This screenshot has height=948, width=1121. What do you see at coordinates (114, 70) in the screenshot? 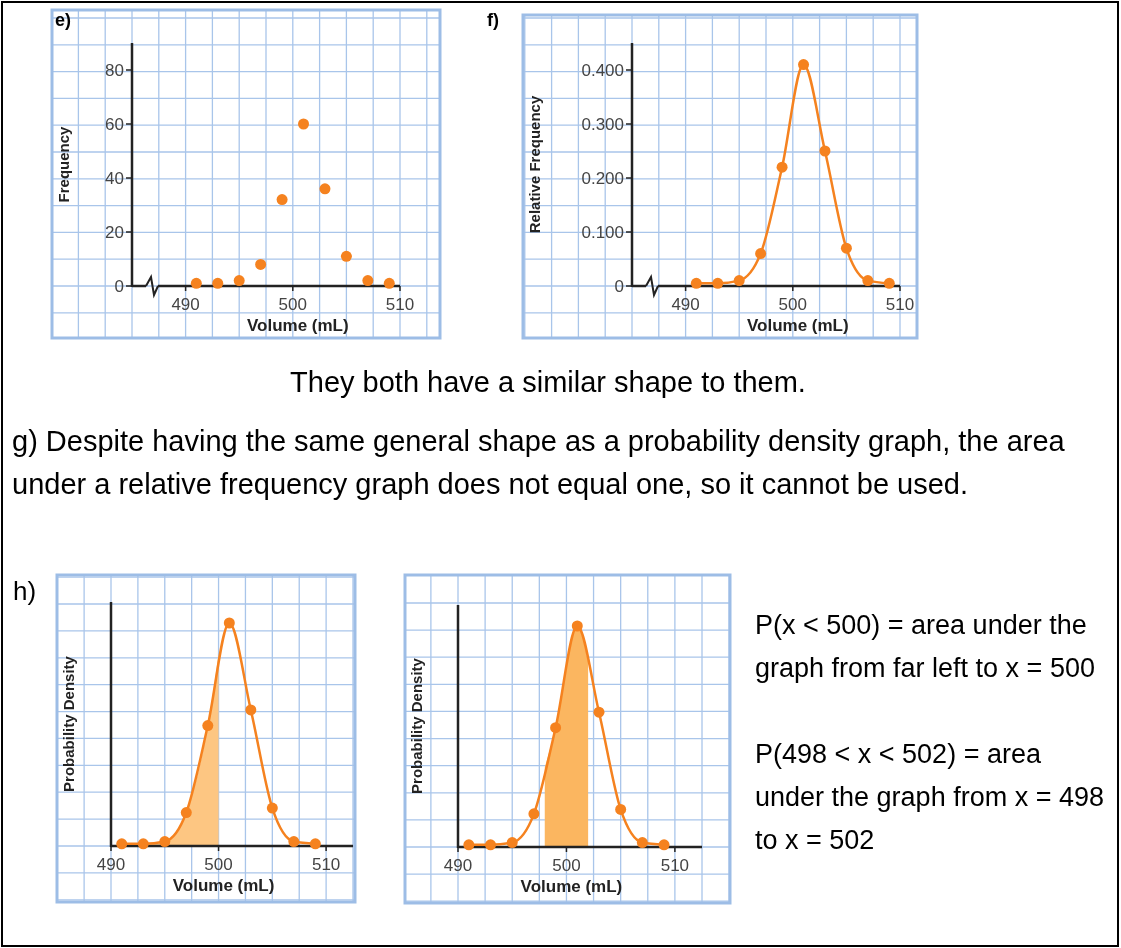
I see `y-tick-label: 80` at bounding box center [114, 70].